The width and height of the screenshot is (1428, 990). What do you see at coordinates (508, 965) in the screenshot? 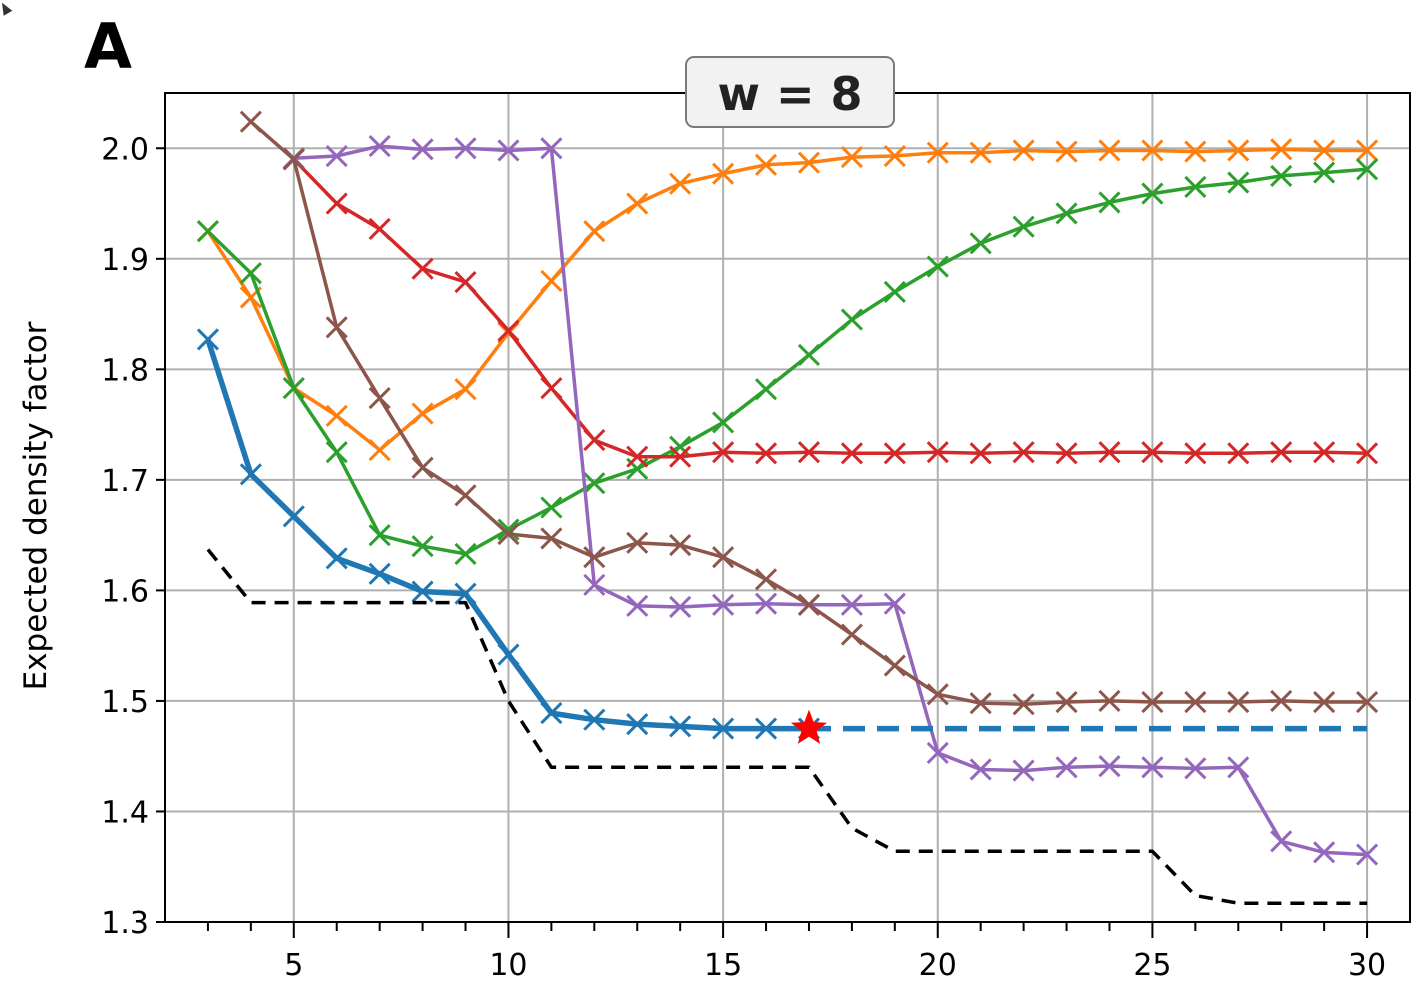
I see `x-tick-label: 10` at bounding box center [508, 965].